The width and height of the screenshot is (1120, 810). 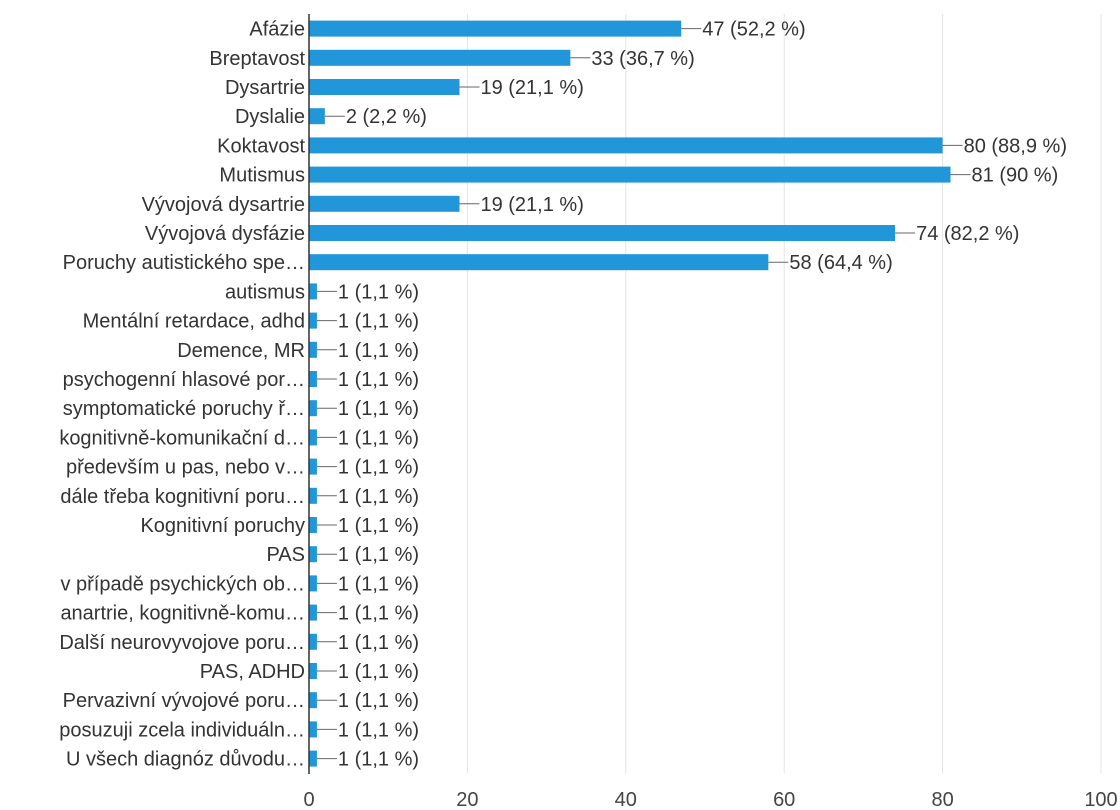 I want to click on category-label: Mentální retardace, adhd, so click(x=194, y=322).